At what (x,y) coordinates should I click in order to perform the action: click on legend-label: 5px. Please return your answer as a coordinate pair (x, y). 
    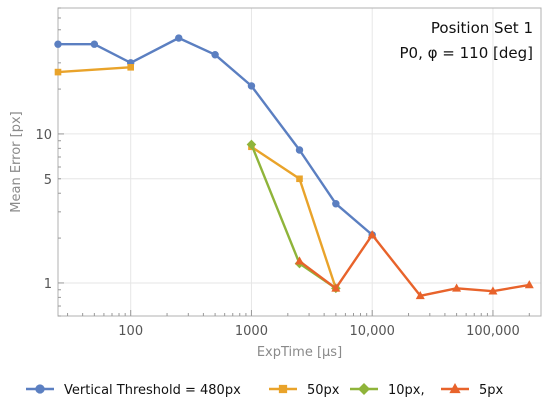
    Looking at the image, I should click on (491, 390).